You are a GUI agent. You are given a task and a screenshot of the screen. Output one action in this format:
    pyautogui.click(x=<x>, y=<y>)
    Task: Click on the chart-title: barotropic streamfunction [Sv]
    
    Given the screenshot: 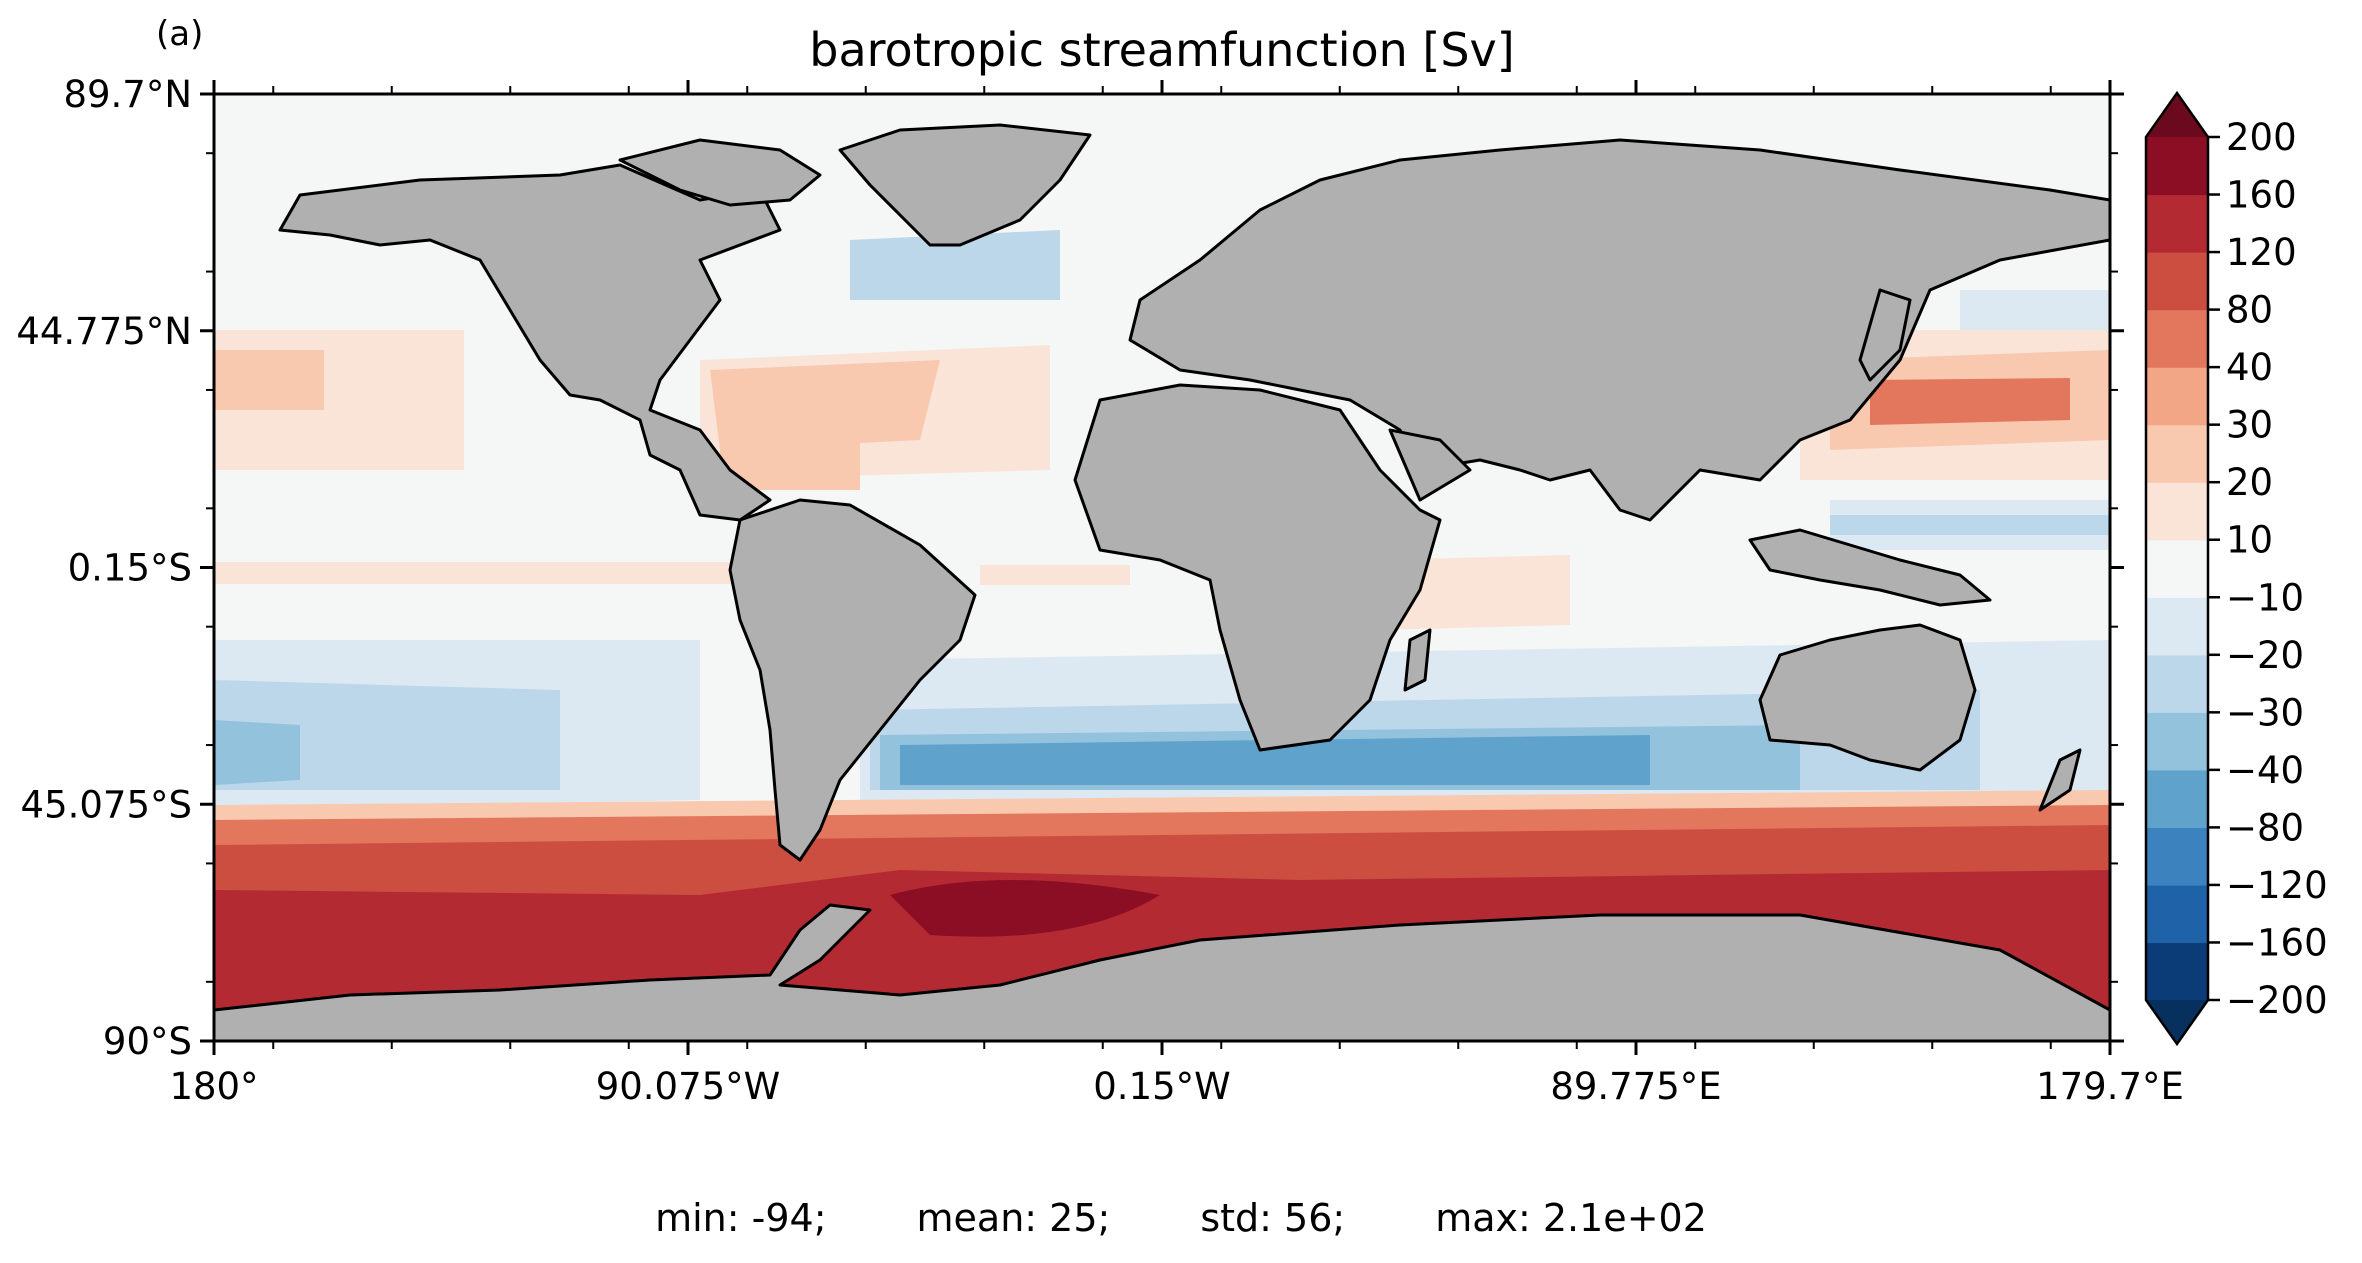 What is the action you would take?
    pyautogui.click(x=1161, y=50)
    